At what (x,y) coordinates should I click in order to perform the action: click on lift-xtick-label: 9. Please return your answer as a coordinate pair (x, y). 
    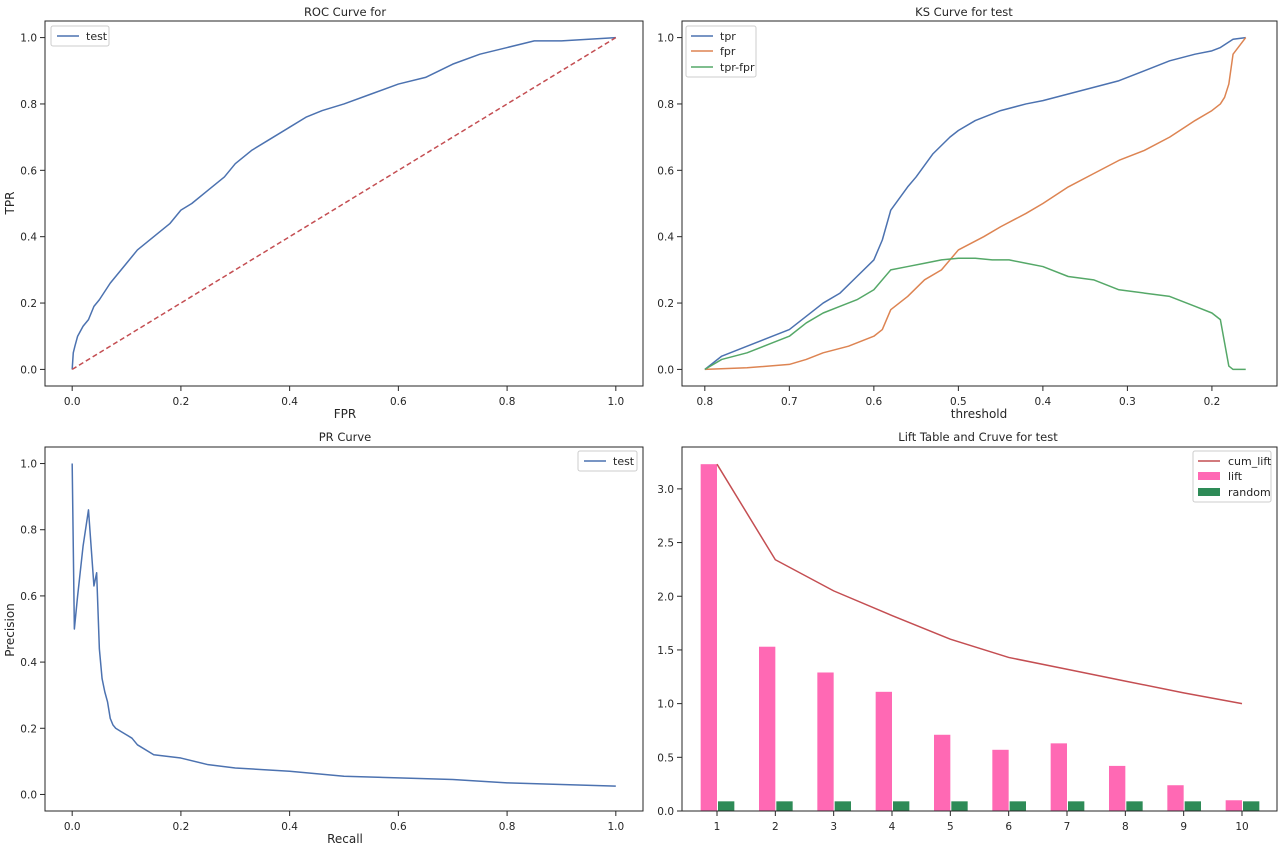
    Looking at the image, I should click on (1183, 827).